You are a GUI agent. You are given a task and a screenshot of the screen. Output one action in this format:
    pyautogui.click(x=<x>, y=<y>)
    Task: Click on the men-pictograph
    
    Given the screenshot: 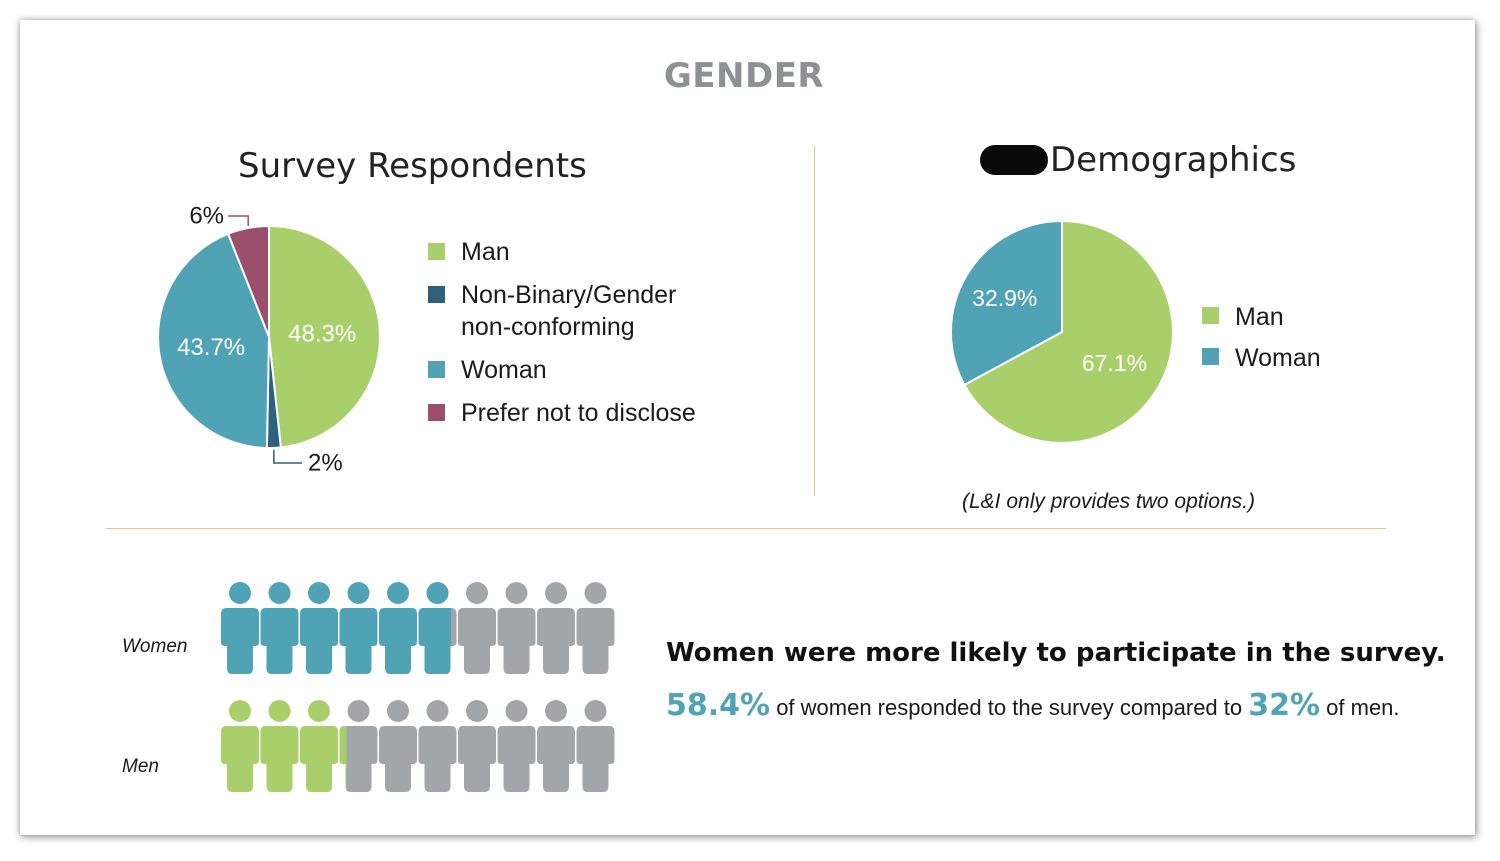 What is the action you would take?
    pyautogui.click(x=418, y=746)
    